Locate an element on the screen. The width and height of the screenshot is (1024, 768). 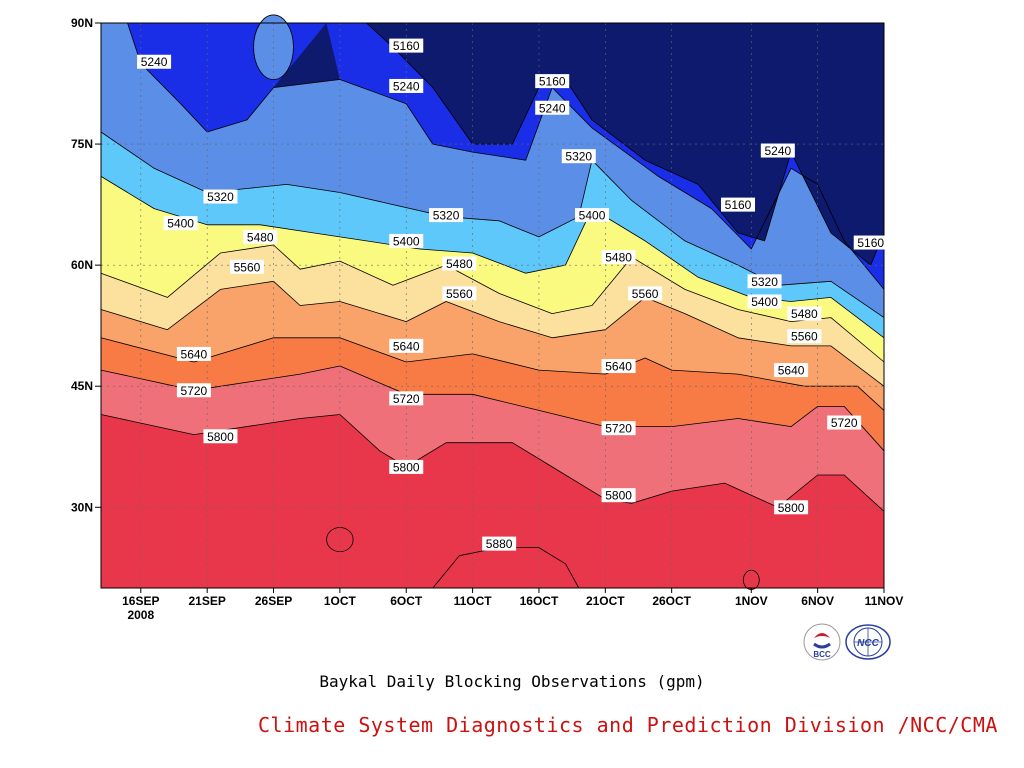
ncc-logo-text: NCC is located at coordinates (868, 643).